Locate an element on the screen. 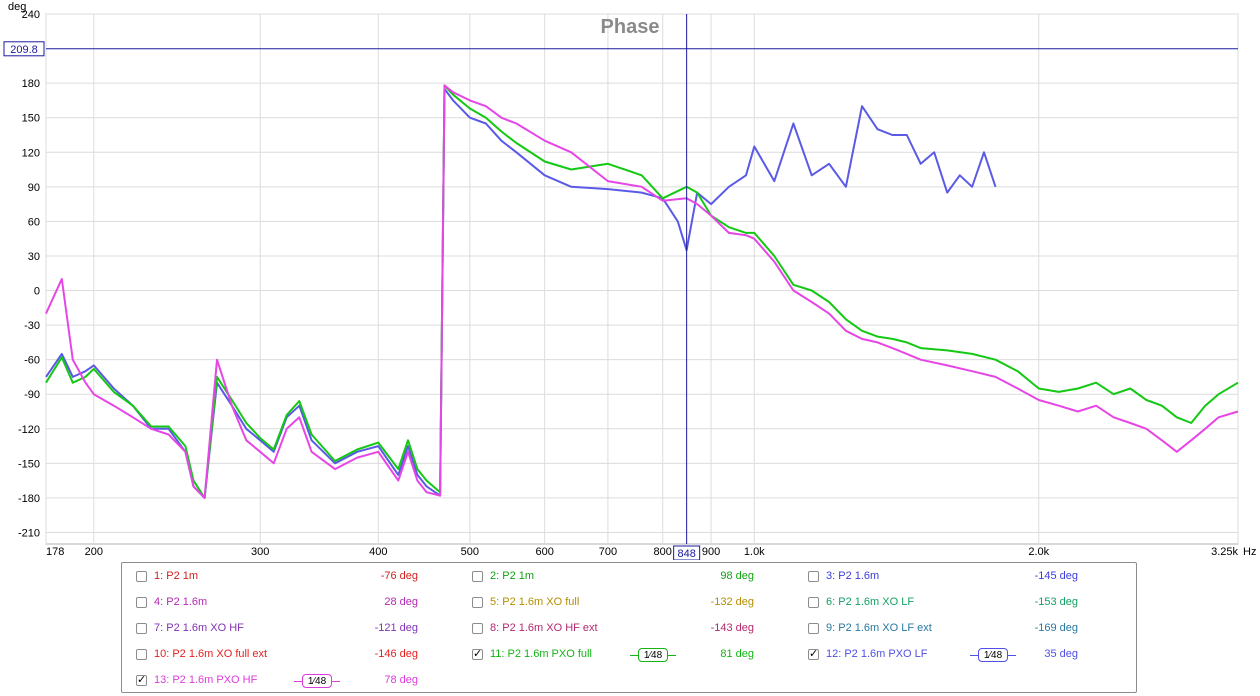 This screenshot has width=1260, height=696. cursor-x-readout-box is located at coordinates (687, 552).